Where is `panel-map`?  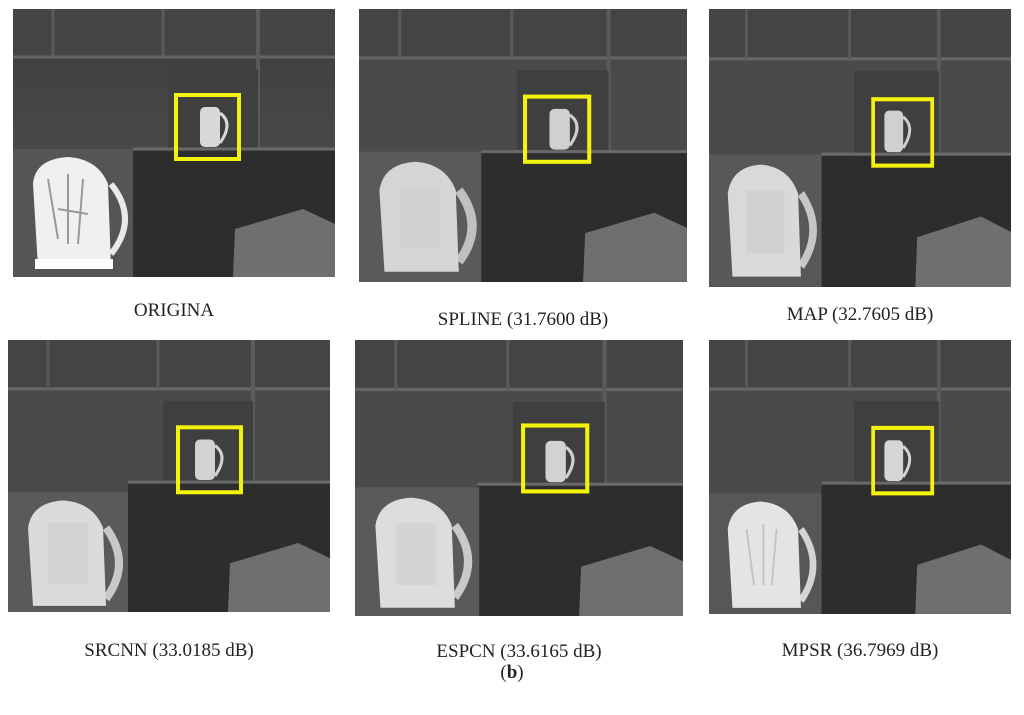 panel-map is located at coordinates (860, 148).